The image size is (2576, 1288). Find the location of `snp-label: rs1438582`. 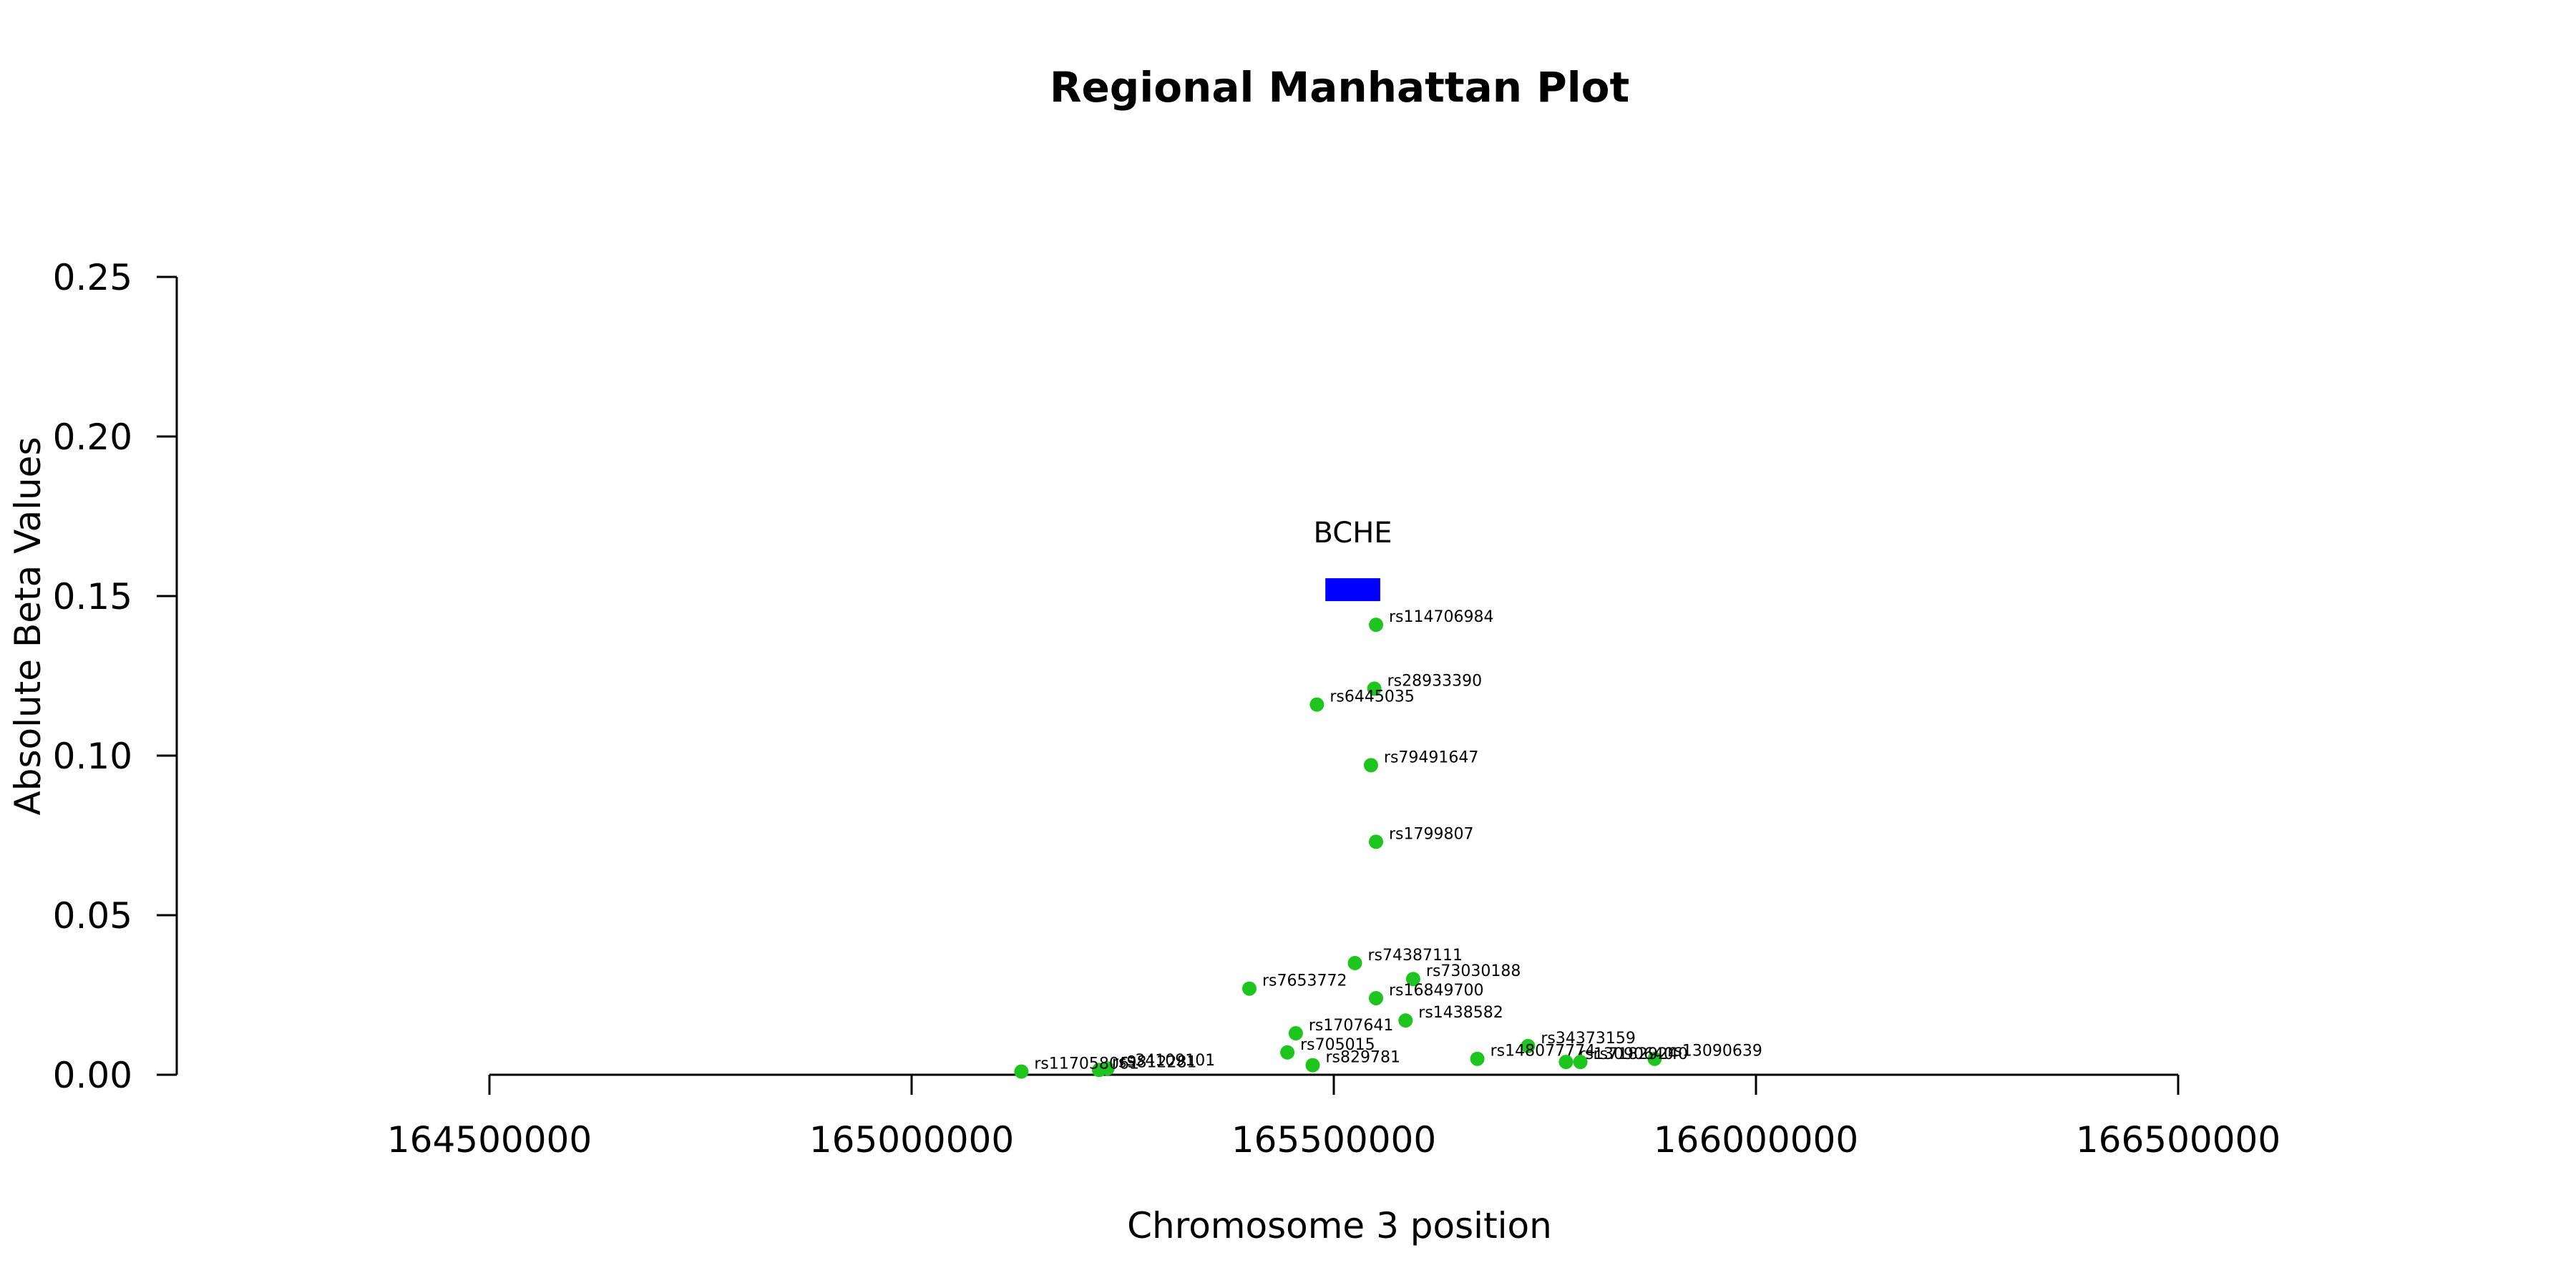

snp-label: rs1438582 is located at coordinates (1460, 1013).